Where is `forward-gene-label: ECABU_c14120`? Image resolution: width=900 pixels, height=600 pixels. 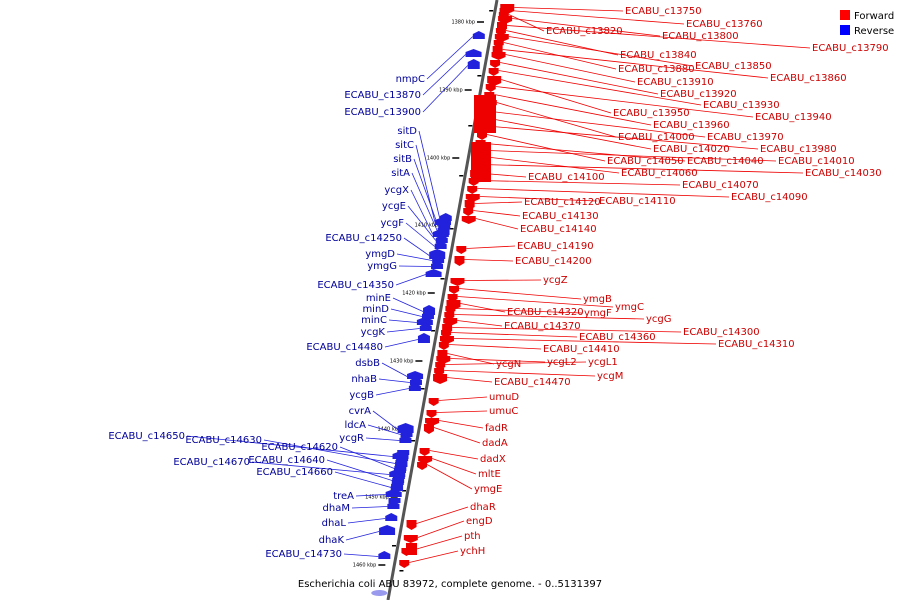 forward-gene-label: ECABU_c14120 is located at coordinates (562, 202).